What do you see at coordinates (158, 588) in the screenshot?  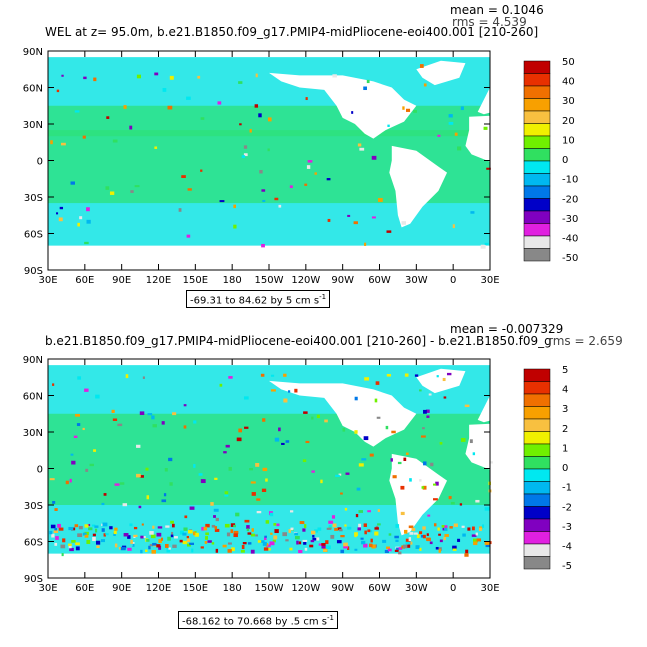 I see `lon-label: 120E` at bounding box center [158, 588].